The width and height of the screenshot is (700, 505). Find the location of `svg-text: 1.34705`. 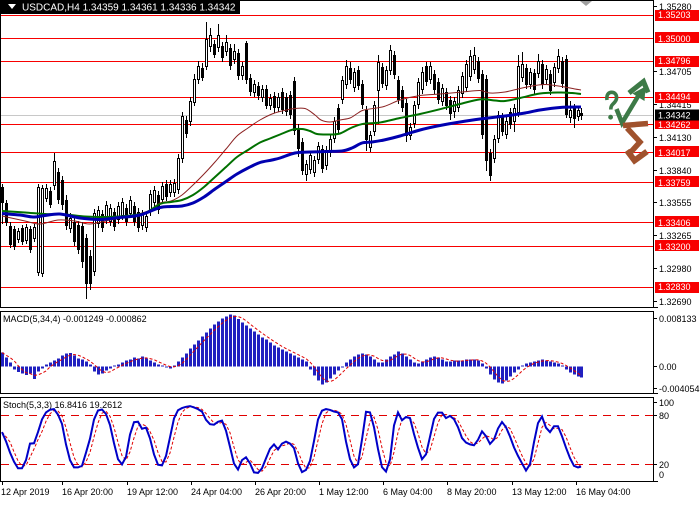

svg-text: 1.34705 is located at coordinates (675, 72).